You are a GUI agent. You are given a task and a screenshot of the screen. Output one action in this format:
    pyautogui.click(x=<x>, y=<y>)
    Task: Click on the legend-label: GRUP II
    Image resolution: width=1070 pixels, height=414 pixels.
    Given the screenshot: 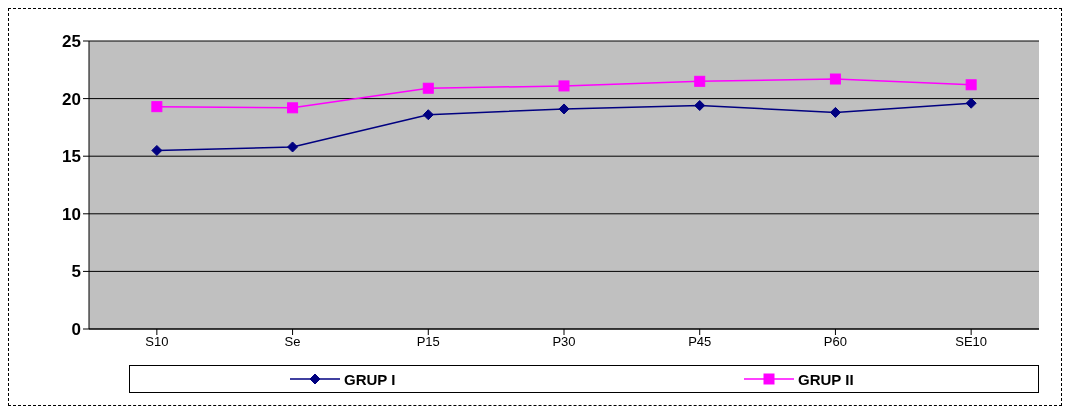 What is the action you would take?
    pyautogui.click(x=826, y=379)
    